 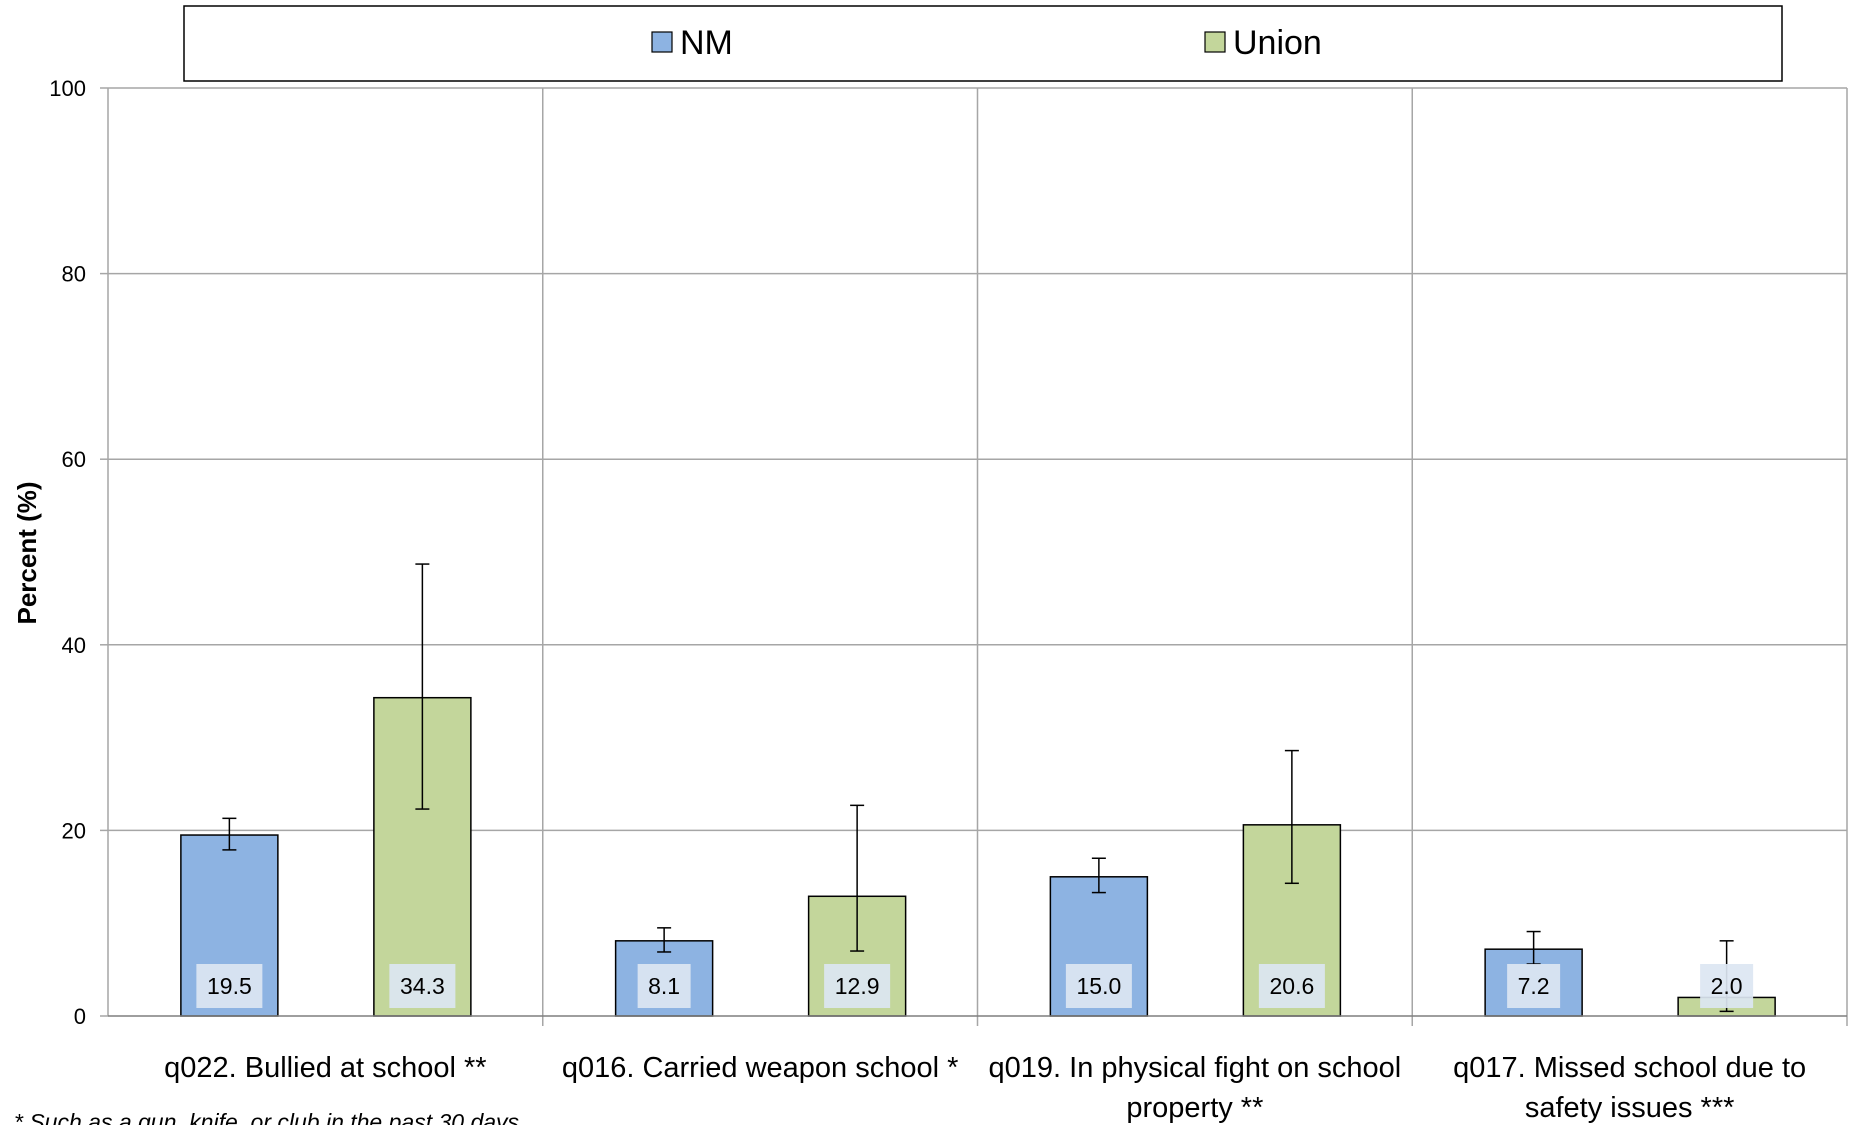 I want to click on x-category-label: q019. In physical fight on school, so click(x=1195, y=1068).